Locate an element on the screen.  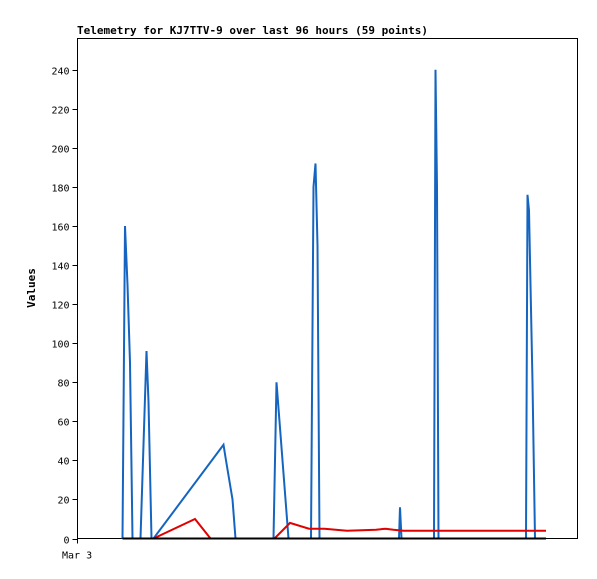
y-tick-label: 60 is located at coordinates (63, 423).